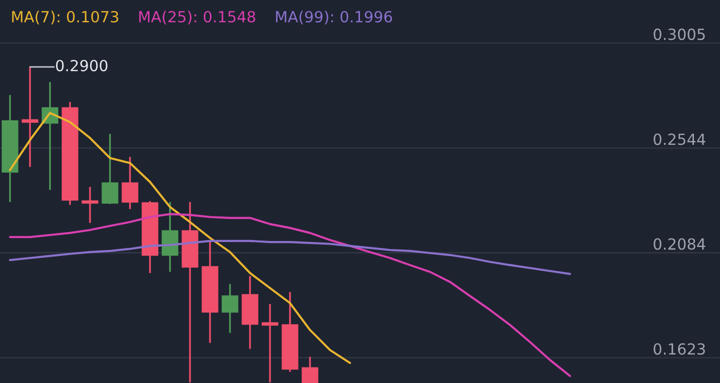 The width and height of the screenshot is (720, 383). What do you see at coordinates (334, 17) in the screenshot?
I see `text: MA(99): 0.1996` at bounding box center [334, 17].